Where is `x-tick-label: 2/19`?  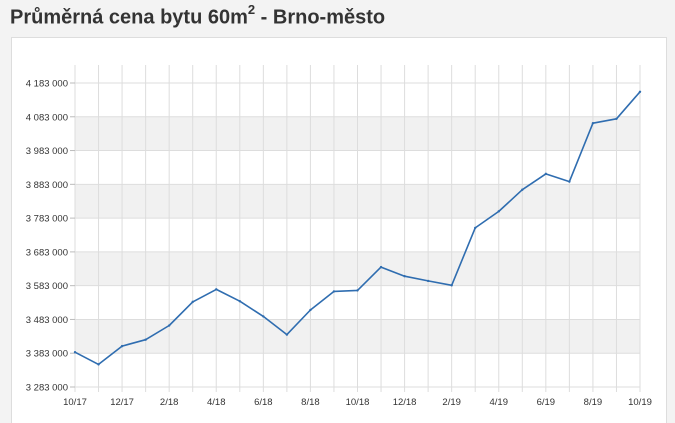 x-tick-label: 2/19 is located at coordinates (451, 402).